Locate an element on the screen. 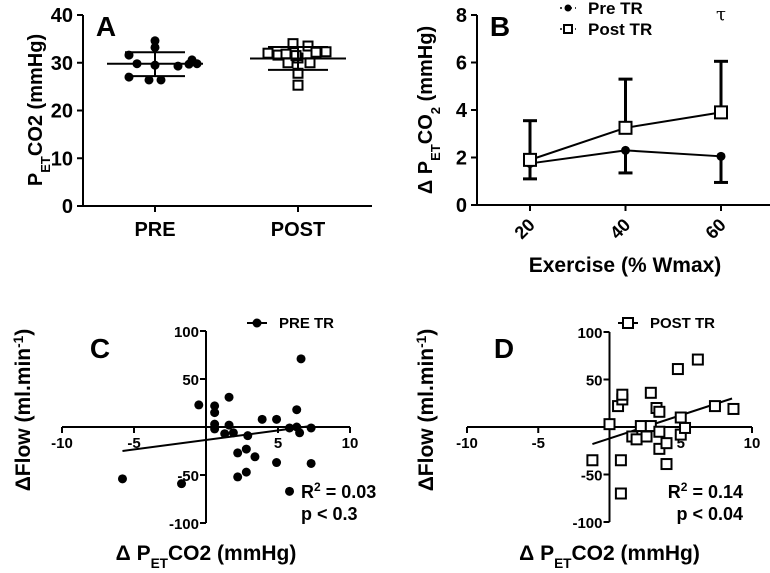 The height and width of the screenshot is (573, 770). a-x-tick-label: PRE is located at coordinates (154, 230).